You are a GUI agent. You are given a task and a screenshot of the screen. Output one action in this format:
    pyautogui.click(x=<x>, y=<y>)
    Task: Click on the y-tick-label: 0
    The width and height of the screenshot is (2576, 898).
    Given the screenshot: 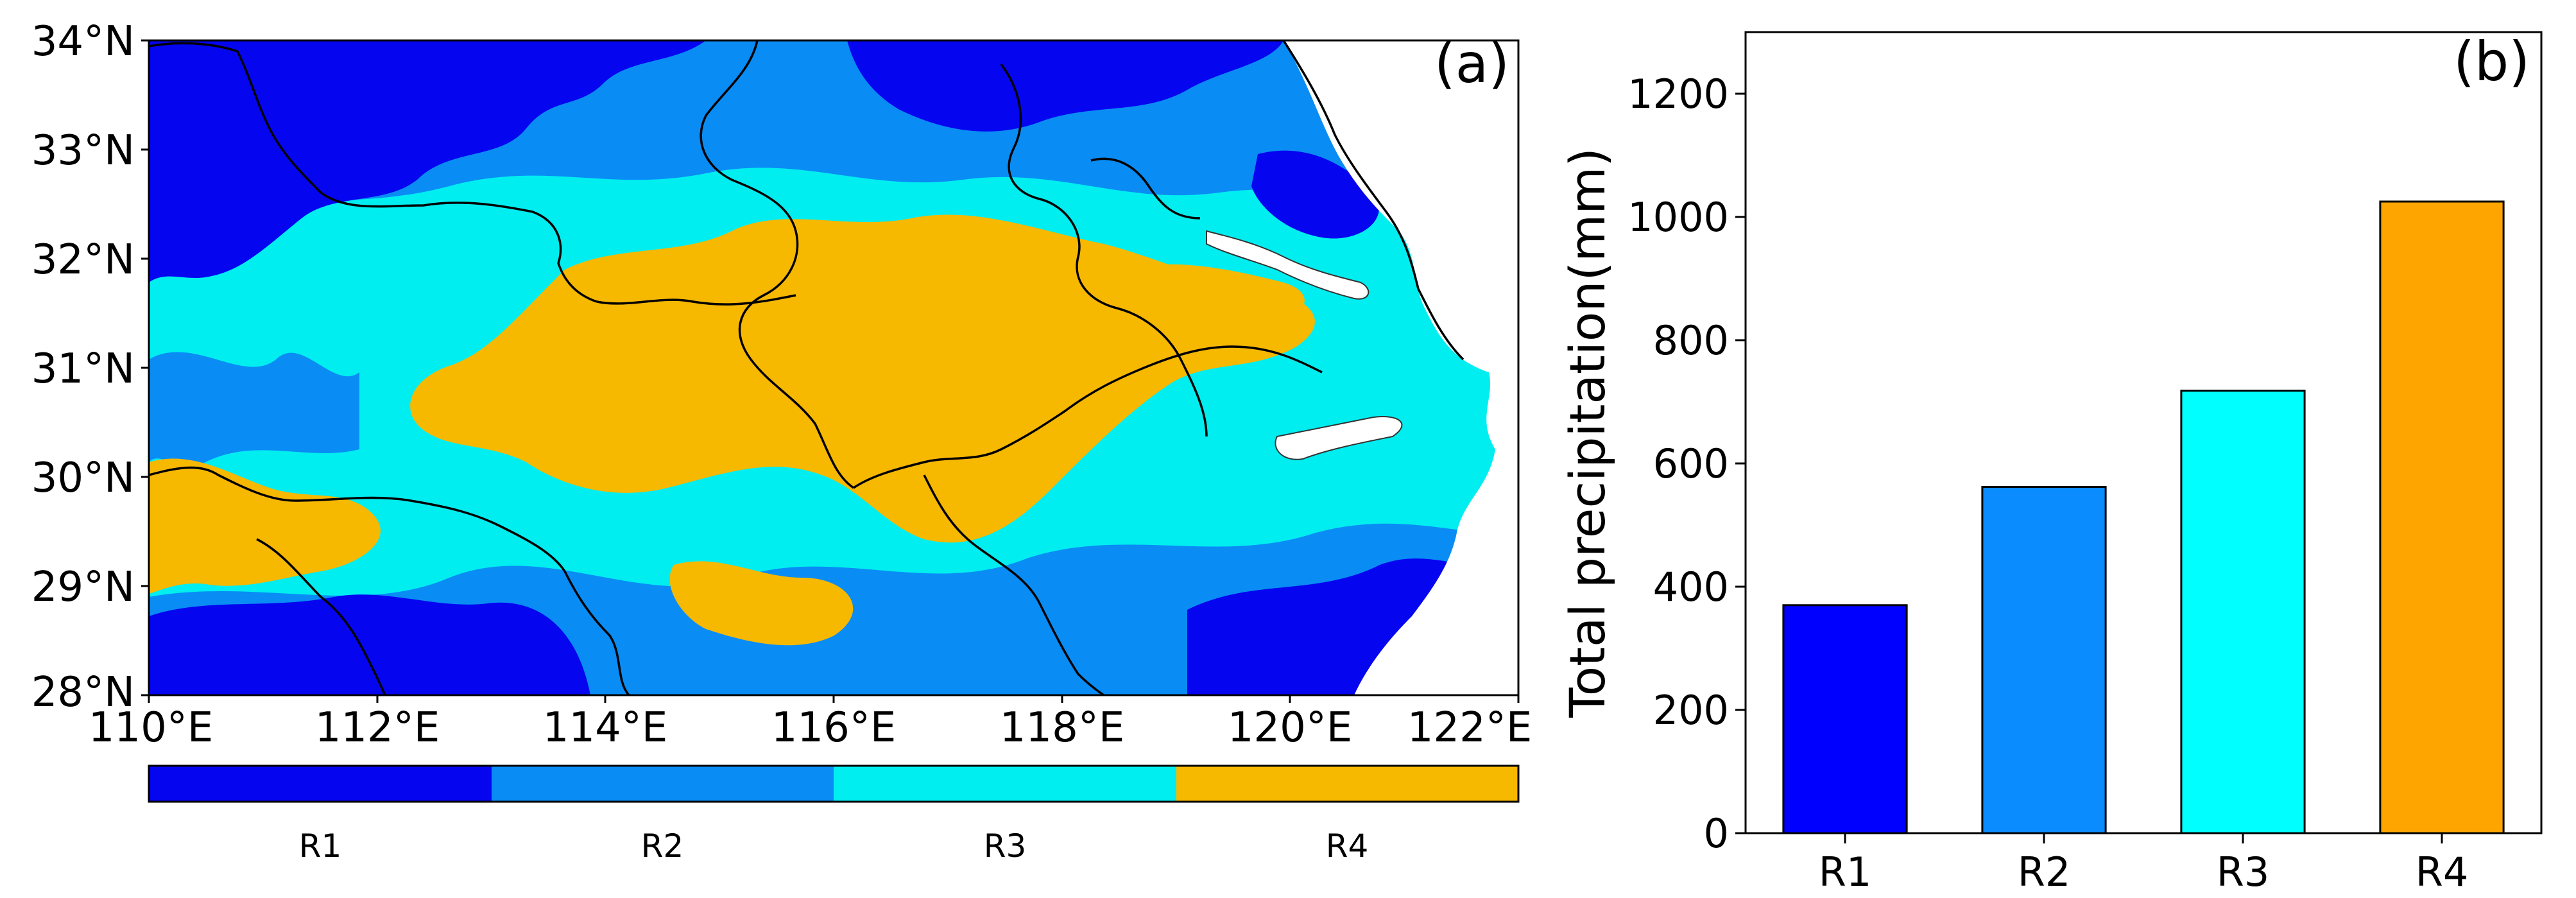 What is the action you would take?
    pyautogui.click(x=1716, y=834)
    